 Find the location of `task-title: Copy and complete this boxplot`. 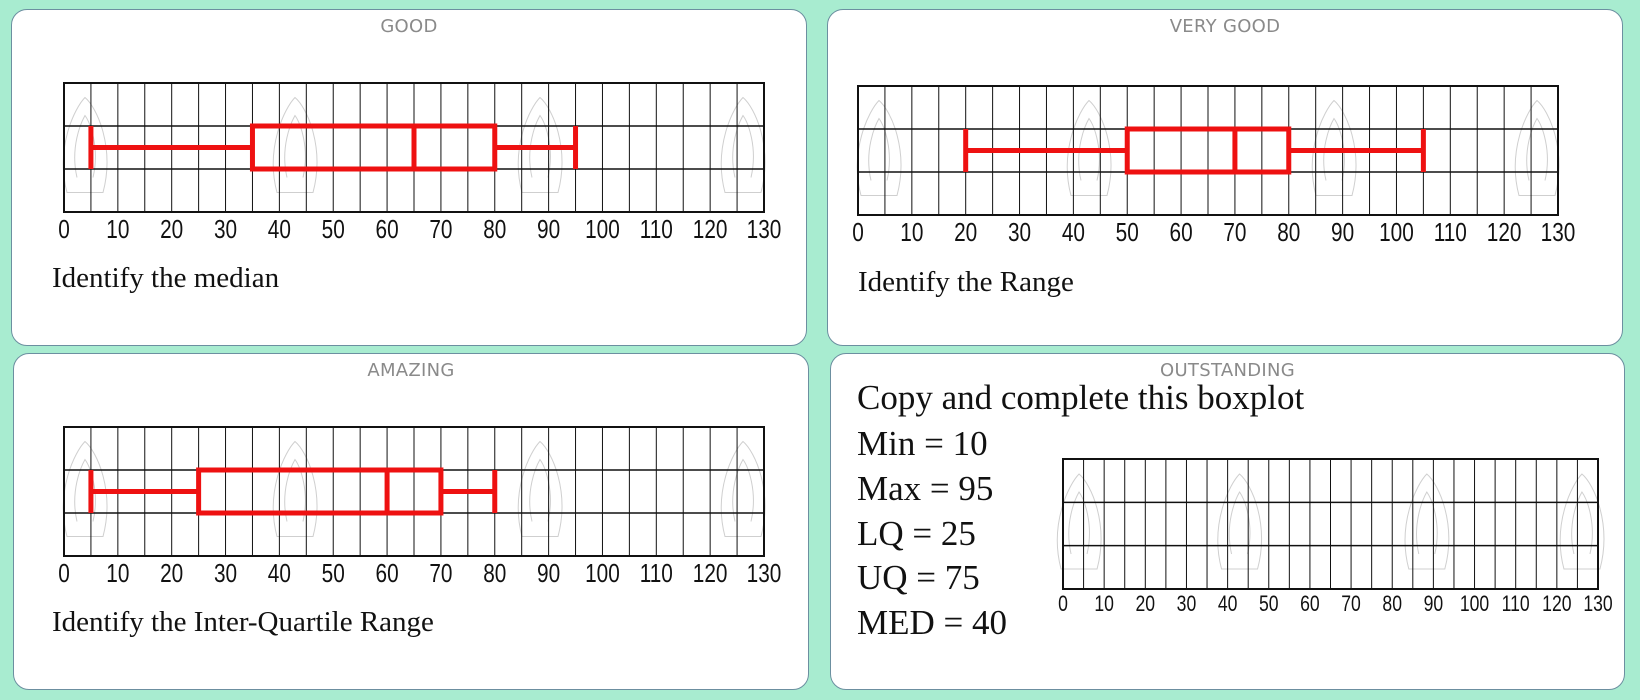

task-title: Copy and complete this boxplot is located at coordinates (1081, 397).